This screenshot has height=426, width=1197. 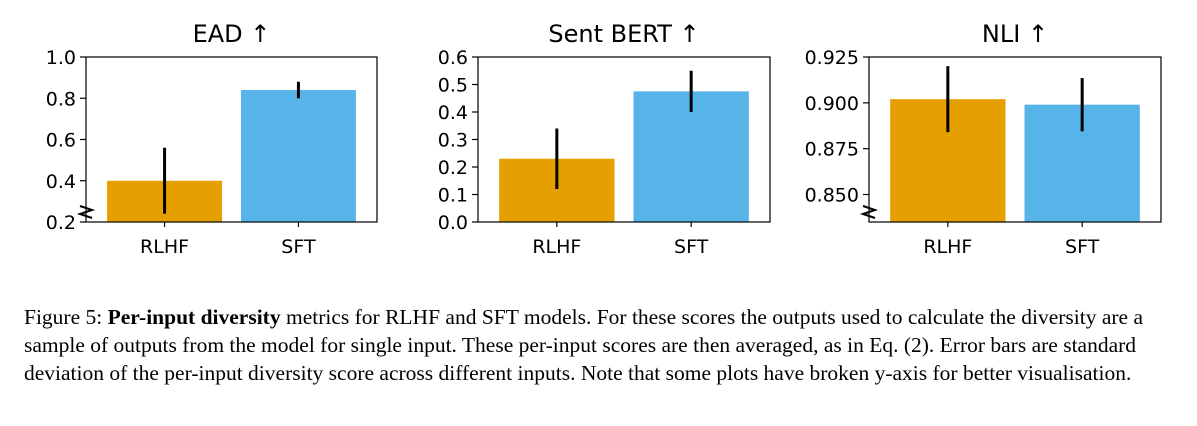 What do you see at coordinates (453, 141) in the screenshot?
I see `y-tick-label: 0.3` at bounding box center [453, 141].